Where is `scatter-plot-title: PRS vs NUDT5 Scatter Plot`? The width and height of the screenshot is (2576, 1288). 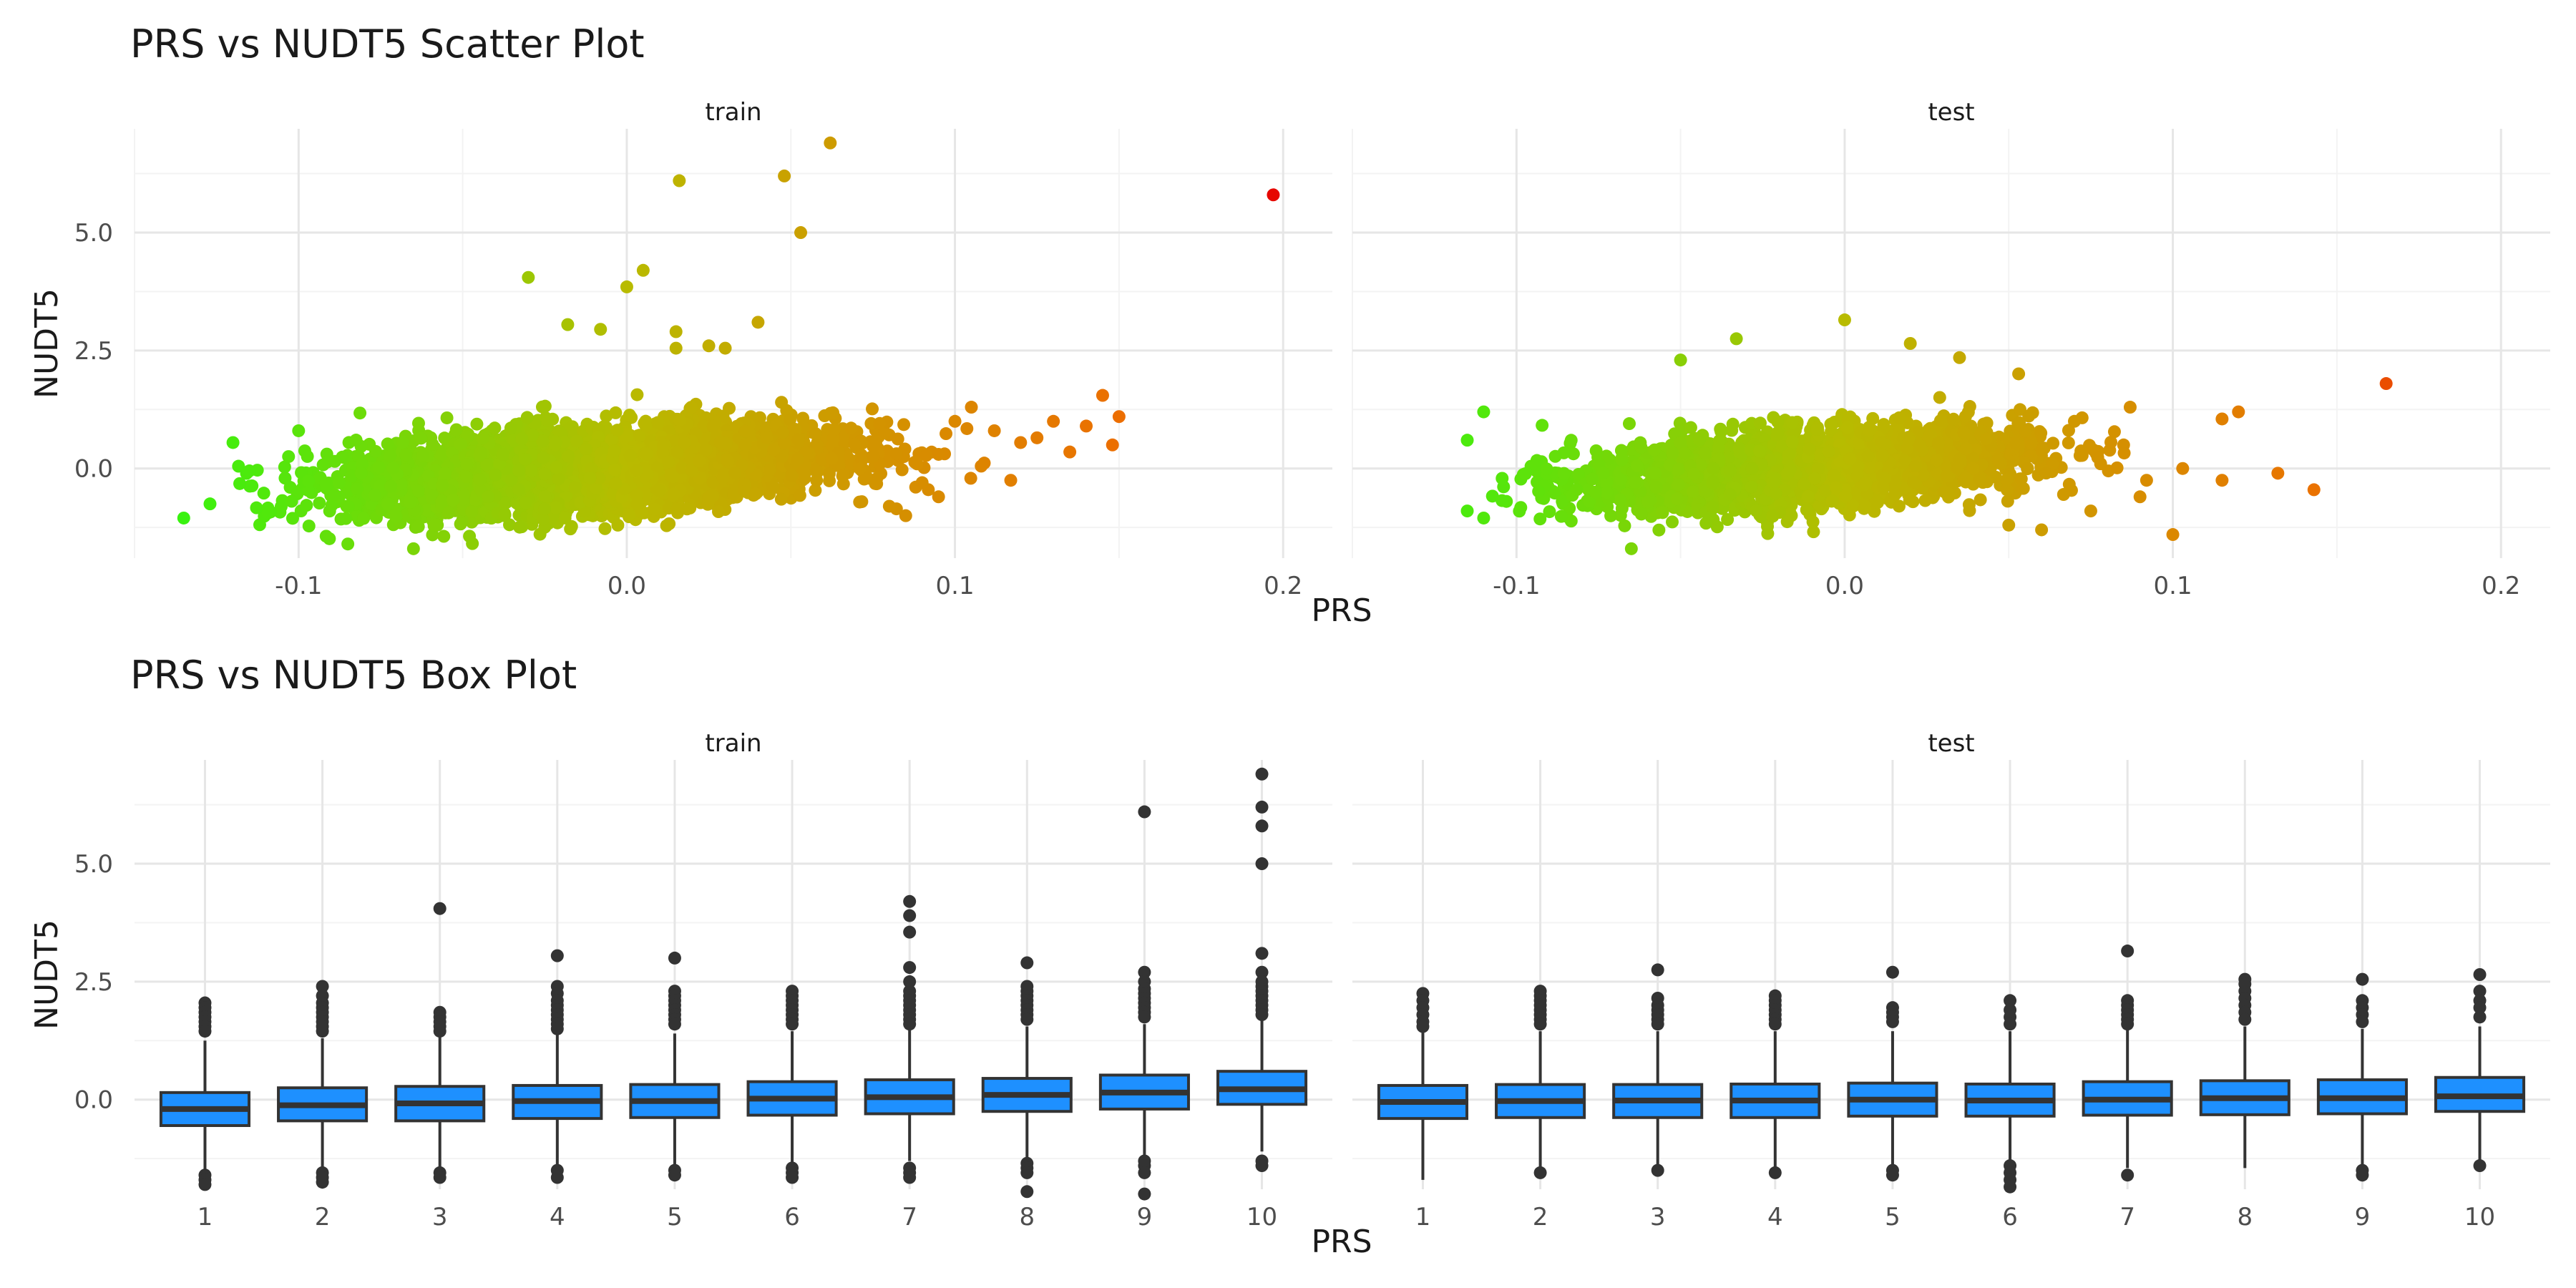 scatter-plot-title: PRS vs NUDT5 Scatter Plot is located at coordinates (387, 44).